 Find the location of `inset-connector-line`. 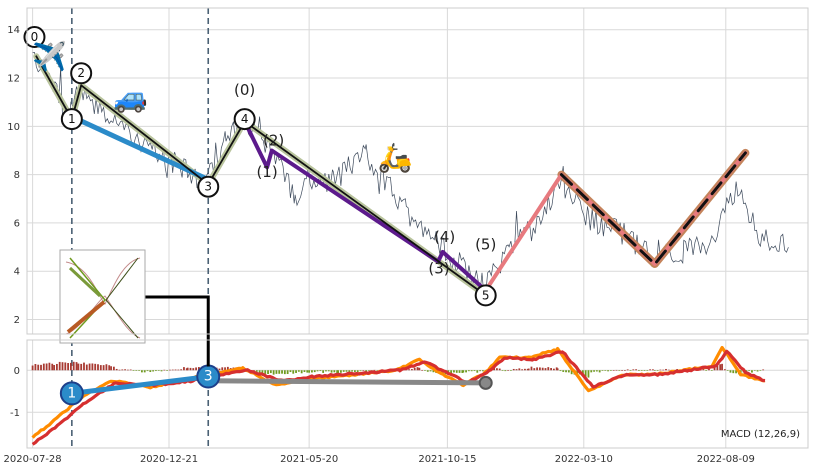

inset-connector-line is located at coordinates (177, 331).